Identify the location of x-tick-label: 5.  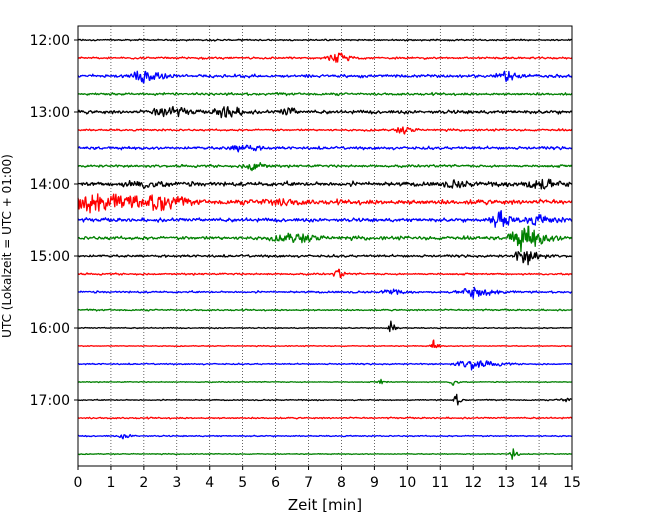
(242, 483).